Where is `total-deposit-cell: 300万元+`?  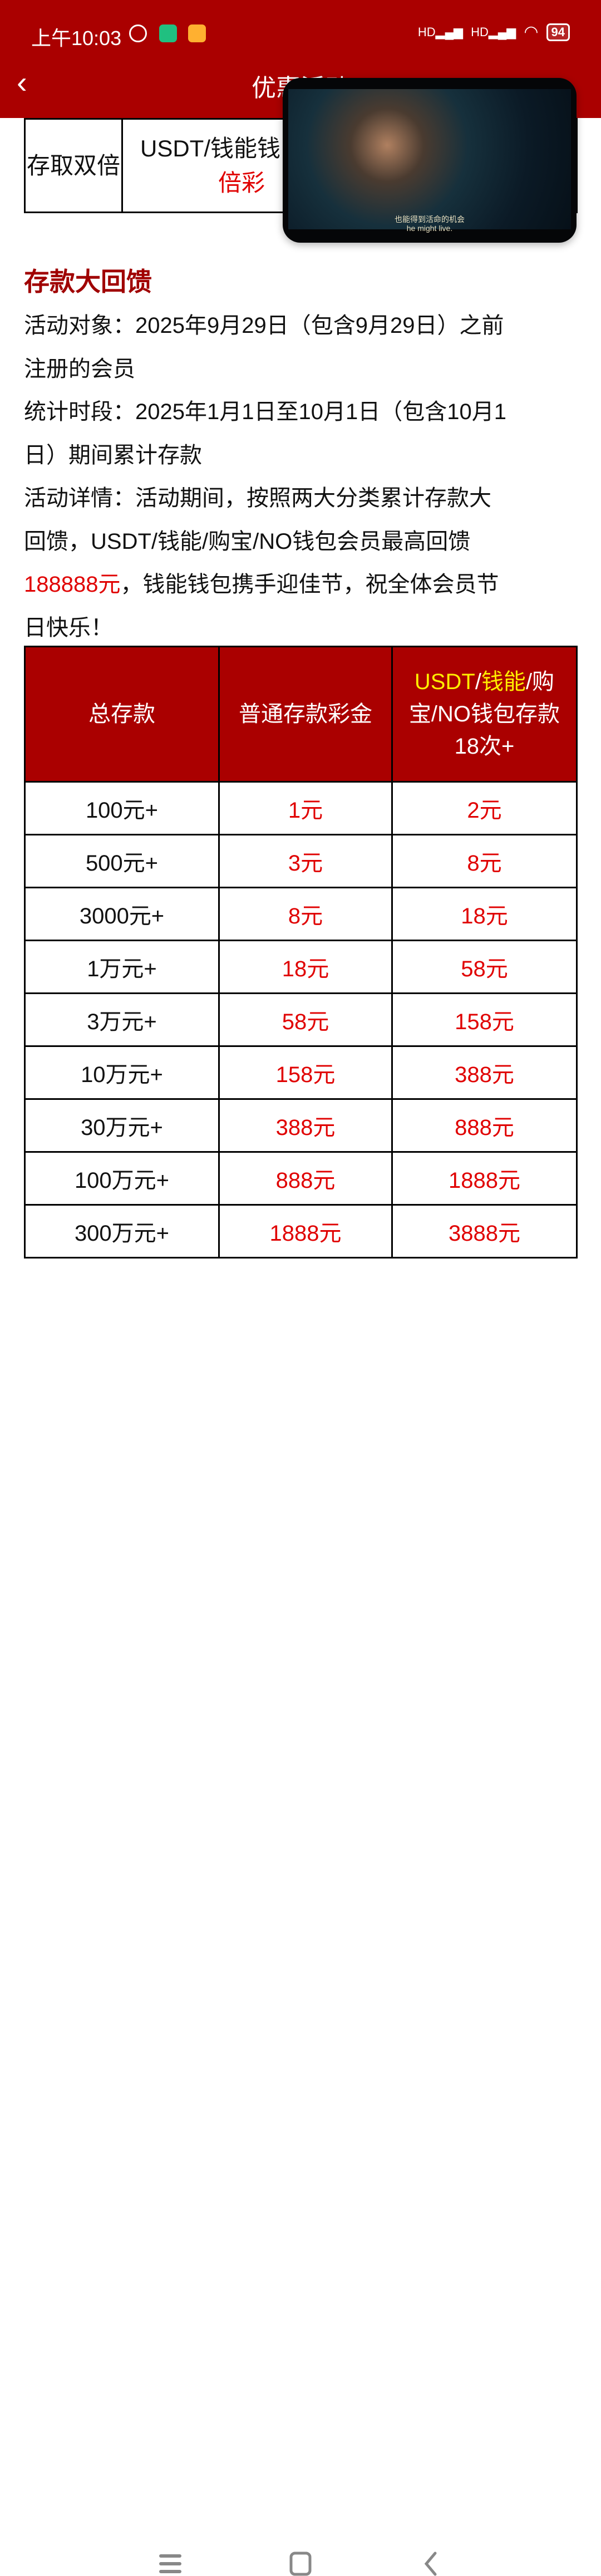 total-deposit-cell: 300万元+ is located at coordinates (122, 1231).